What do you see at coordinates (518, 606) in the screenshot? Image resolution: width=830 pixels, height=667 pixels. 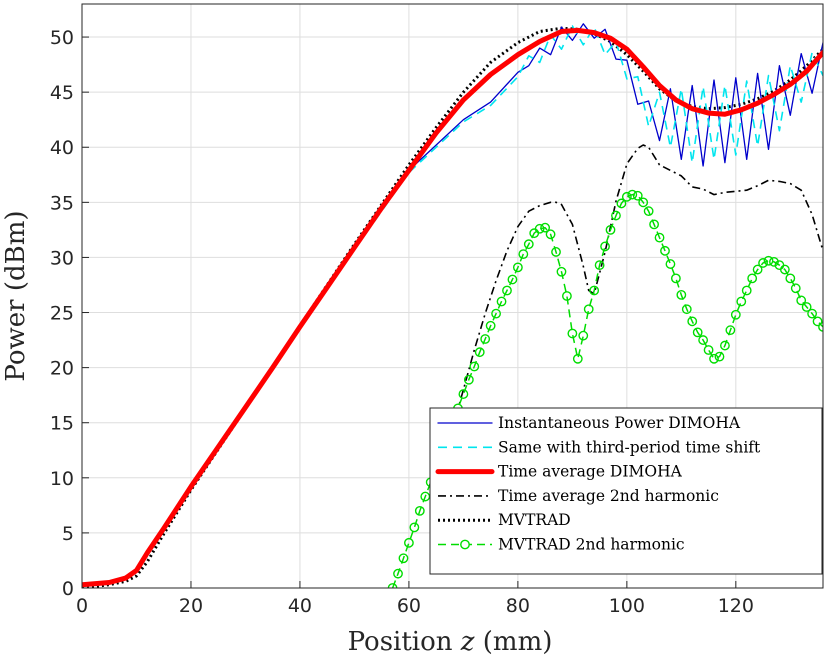 I see `x-tick-label: 80` at bounding box center [518, 606].